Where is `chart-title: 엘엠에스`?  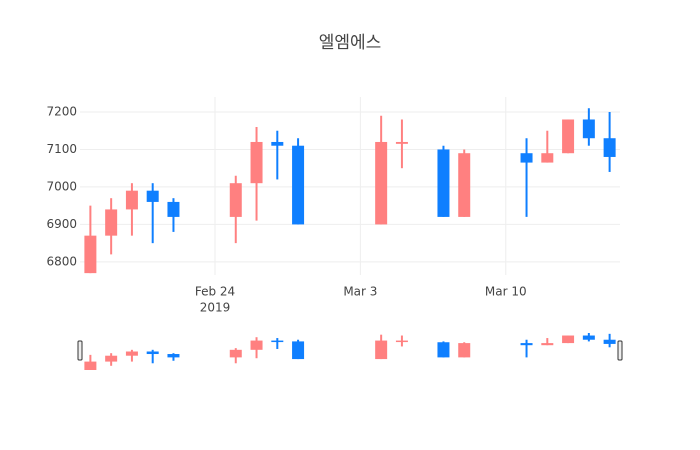
chart-title: 엘엠에스 is located at coordinates (350, 43).